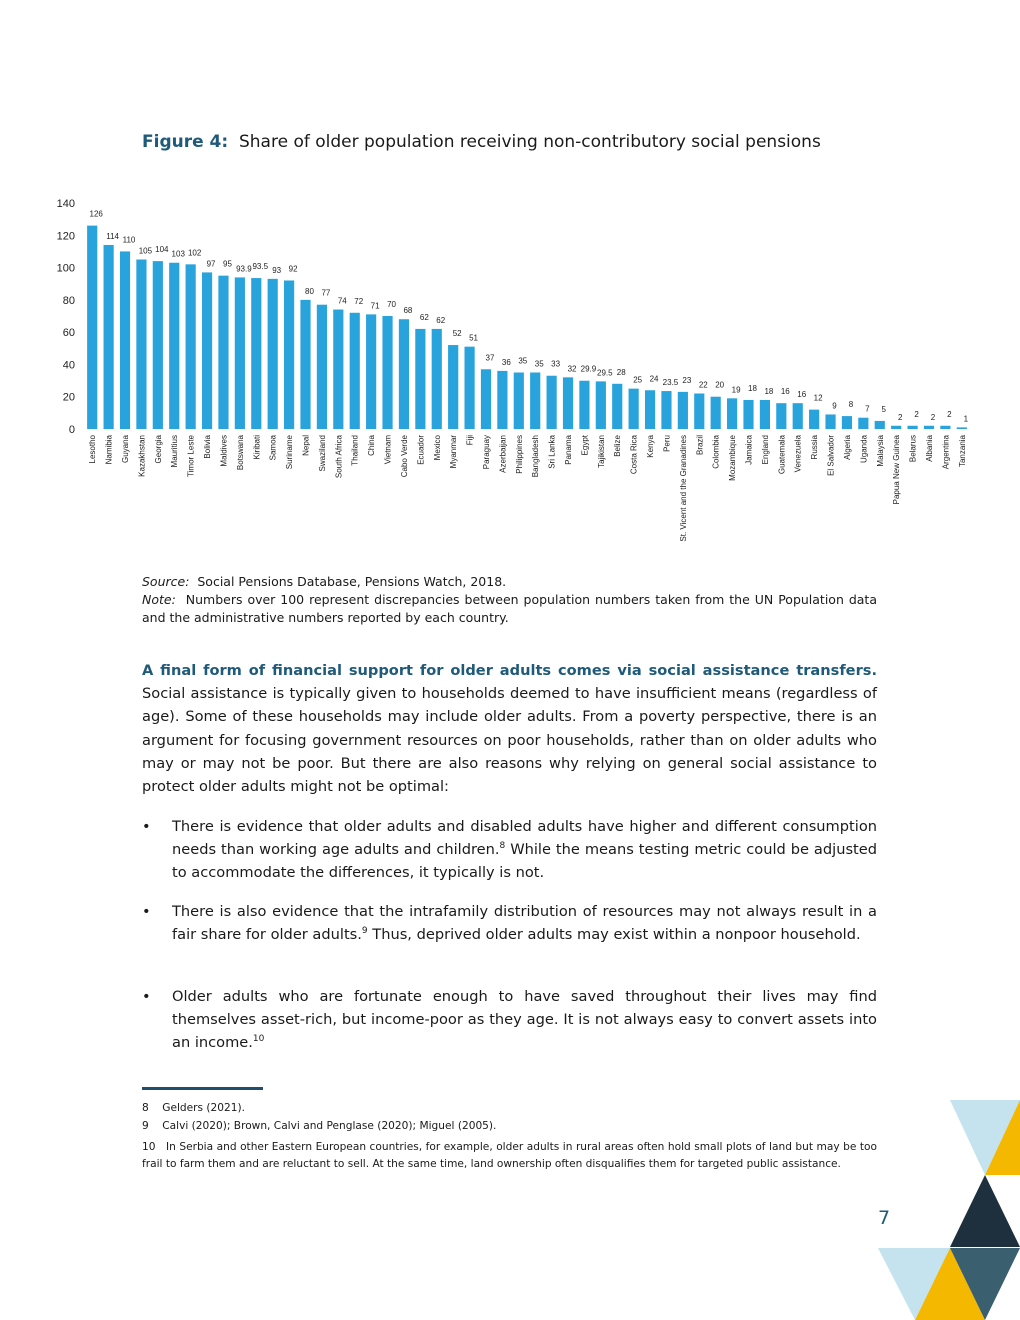 Image resolution: width=1020 pixels, height=1320 pixels. Describe the element at coordinates (785, 391) in the screenshot. I see `value-label: 16` at that location.